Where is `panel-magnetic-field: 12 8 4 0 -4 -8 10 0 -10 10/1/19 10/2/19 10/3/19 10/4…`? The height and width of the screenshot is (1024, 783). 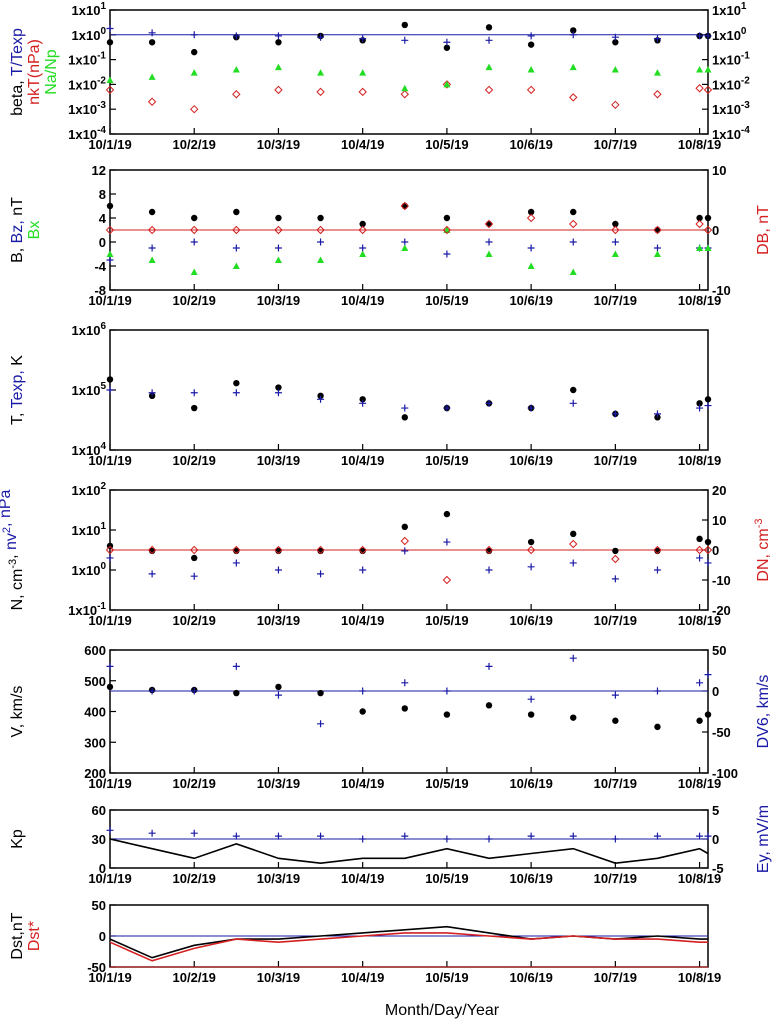
panel-magnetic-field: 12 8 4 0 -4 -8 10 0 -10 10/1/19 10/2/19 10/3/19 10/4… is located at coordinates (390, 235).